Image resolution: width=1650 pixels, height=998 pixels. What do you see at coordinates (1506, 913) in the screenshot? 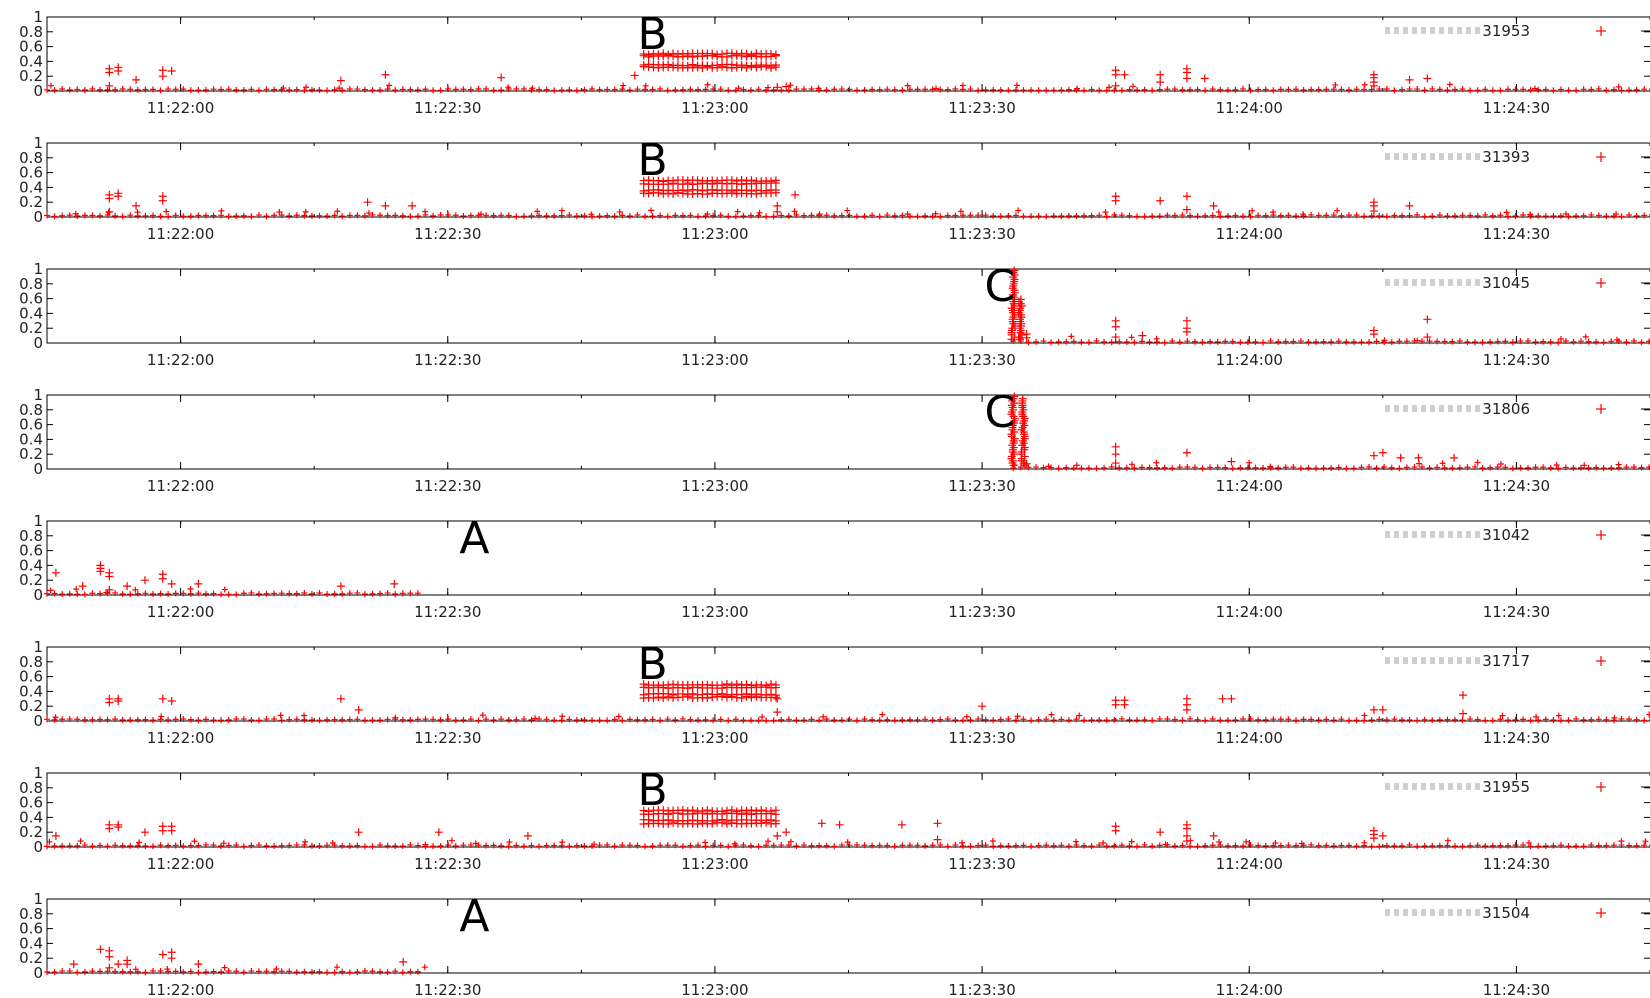
I see `legend-label: 31504` at bounding box center [1506, 913].